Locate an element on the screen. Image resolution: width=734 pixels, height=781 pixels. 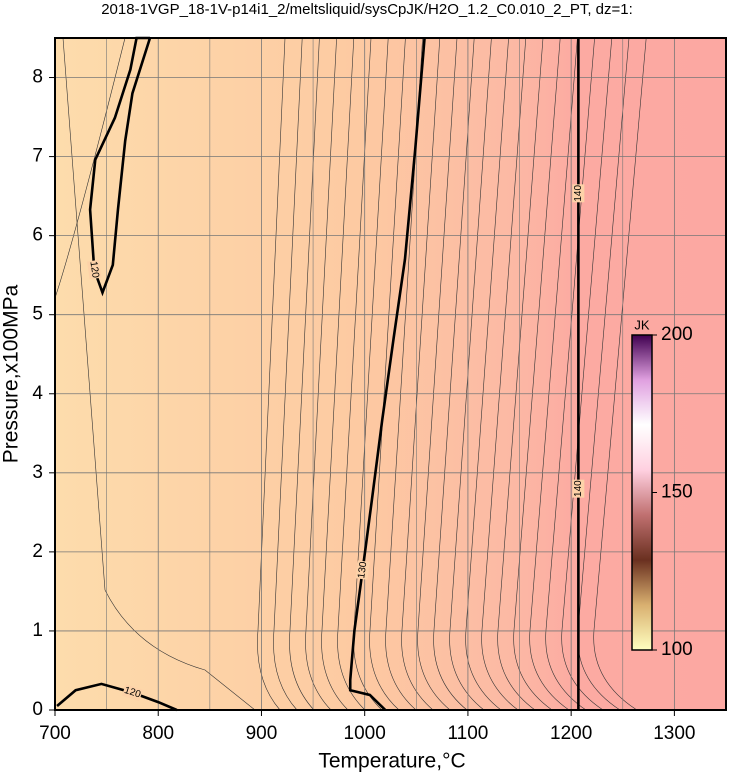
y-tick-label: 0 is located at coordinates (37, 709).